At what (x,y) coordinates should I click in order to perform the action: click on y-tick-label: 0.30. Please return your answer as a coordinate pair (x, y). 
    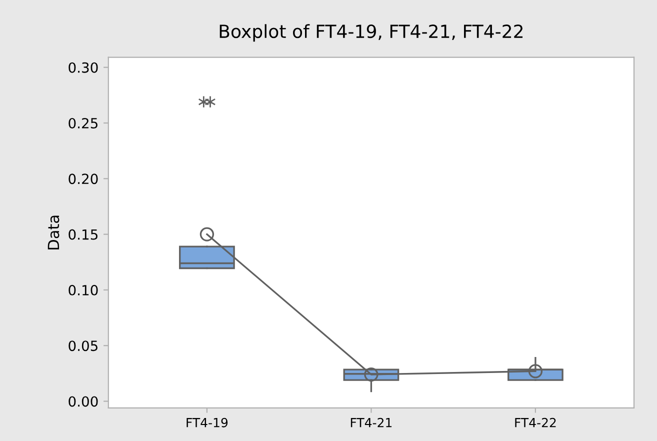
    Looking at the image, I should click on (83, 67).